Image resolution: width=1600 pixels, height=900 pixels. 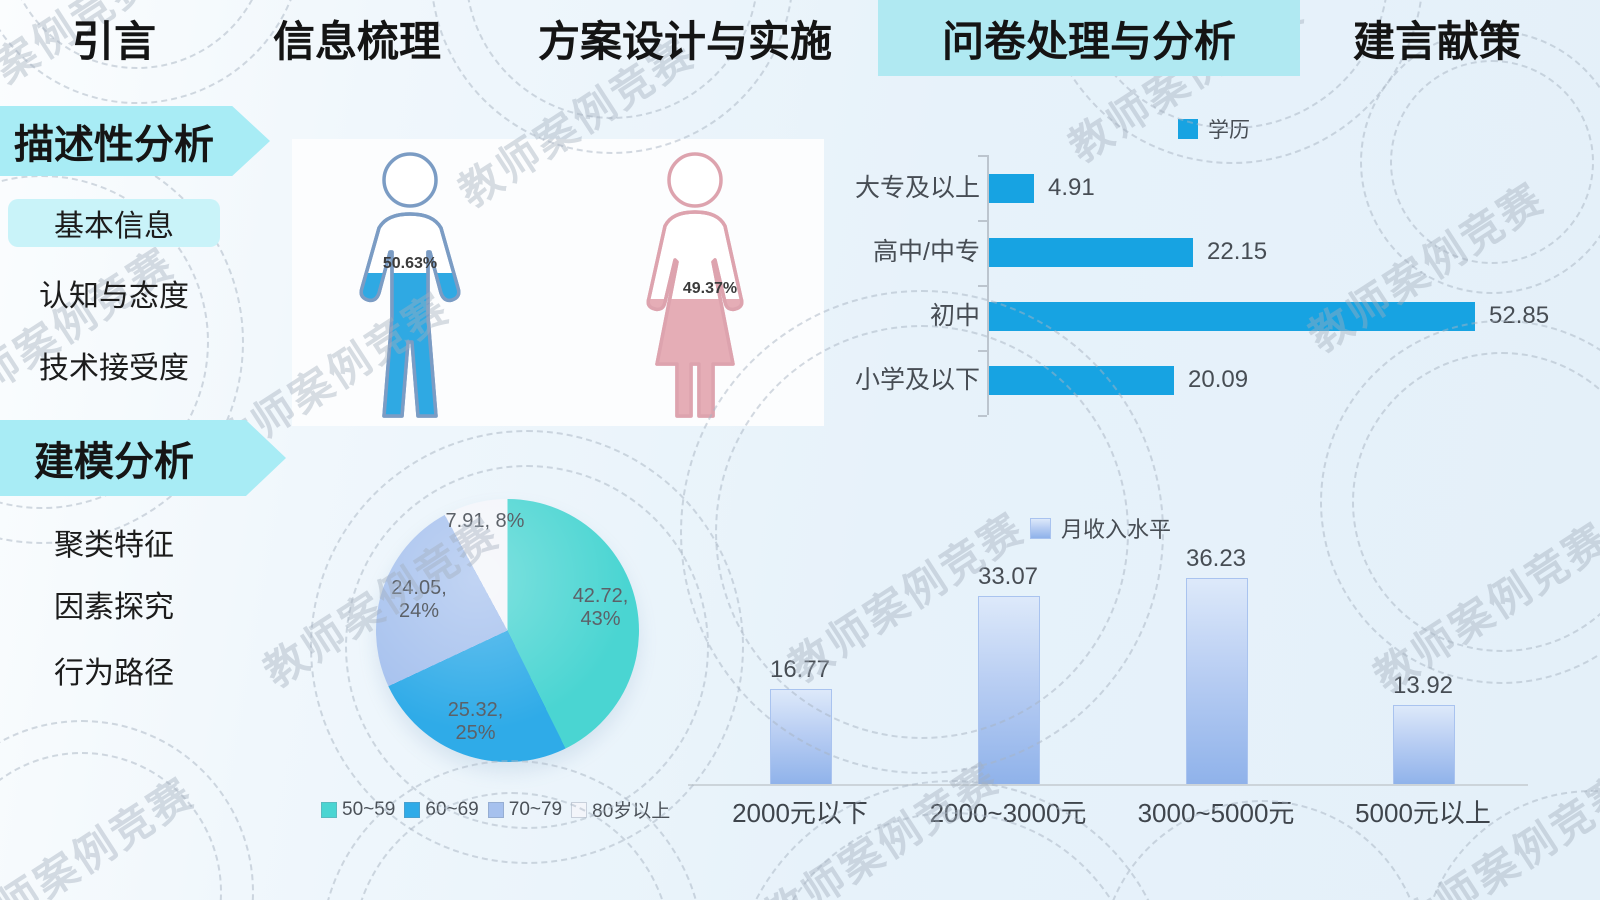 I want to click on income-value: 13.92, so click(x=1423, y=685).